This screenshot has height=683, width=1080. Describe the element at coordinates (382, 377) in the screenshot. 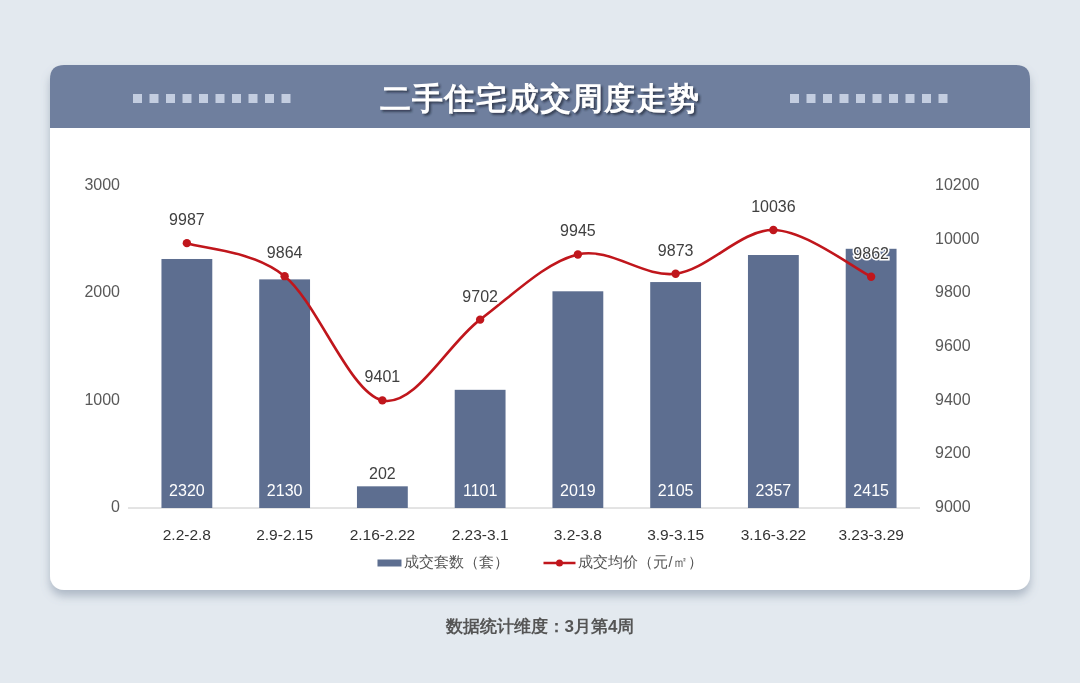

I see `data-label: 9401` at that location.